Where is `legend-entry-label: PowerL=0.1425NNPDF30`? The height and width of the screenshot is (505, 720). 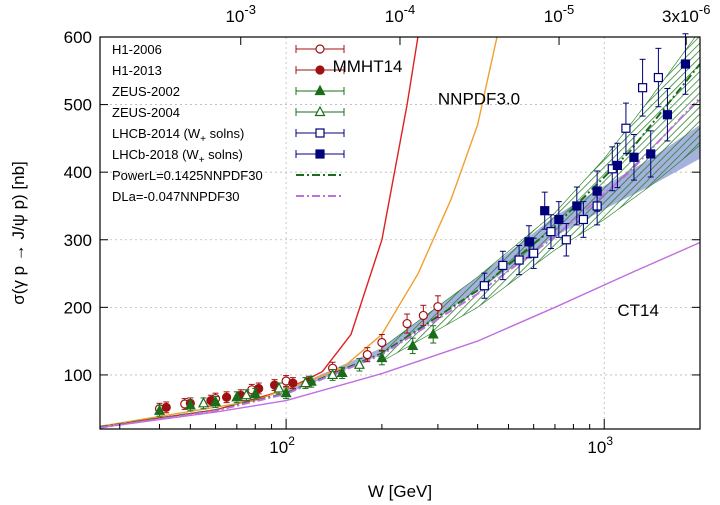 legend-entry-label: PowerL=0.1425NNPDF30 is located at coordinates (187, 175).